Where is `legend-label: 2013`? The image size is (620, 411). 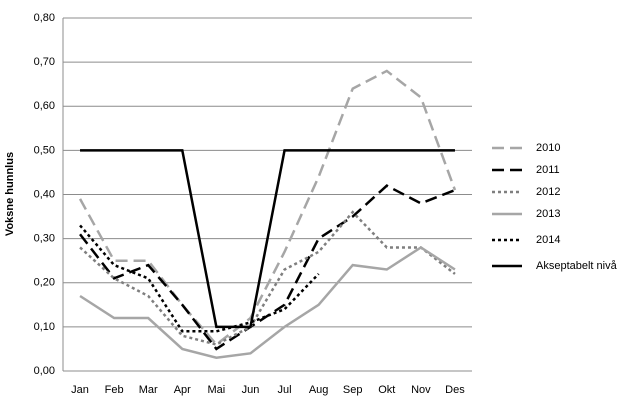
legend-label: 2013 is located at coordinates (548, 214).